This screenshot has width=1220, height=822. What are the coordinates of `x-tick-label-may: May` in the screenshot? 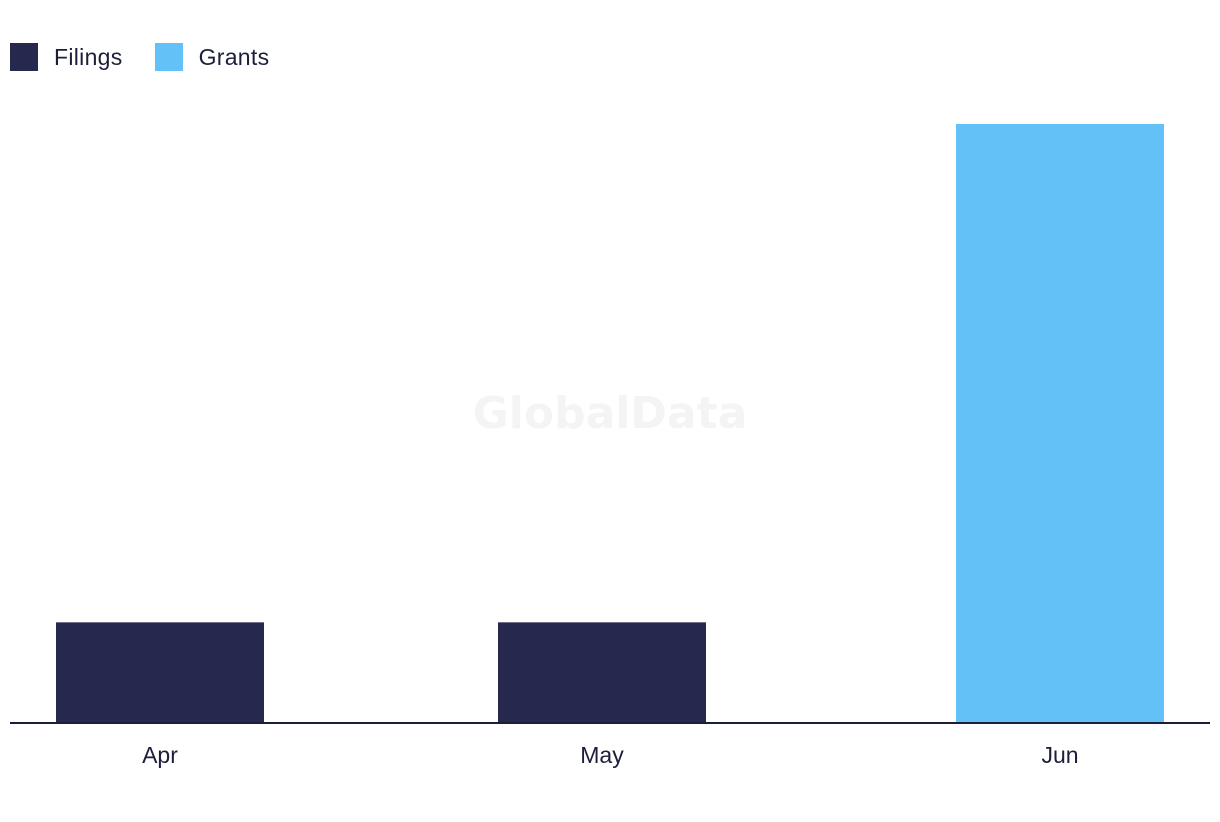 It's located at (602, 755).